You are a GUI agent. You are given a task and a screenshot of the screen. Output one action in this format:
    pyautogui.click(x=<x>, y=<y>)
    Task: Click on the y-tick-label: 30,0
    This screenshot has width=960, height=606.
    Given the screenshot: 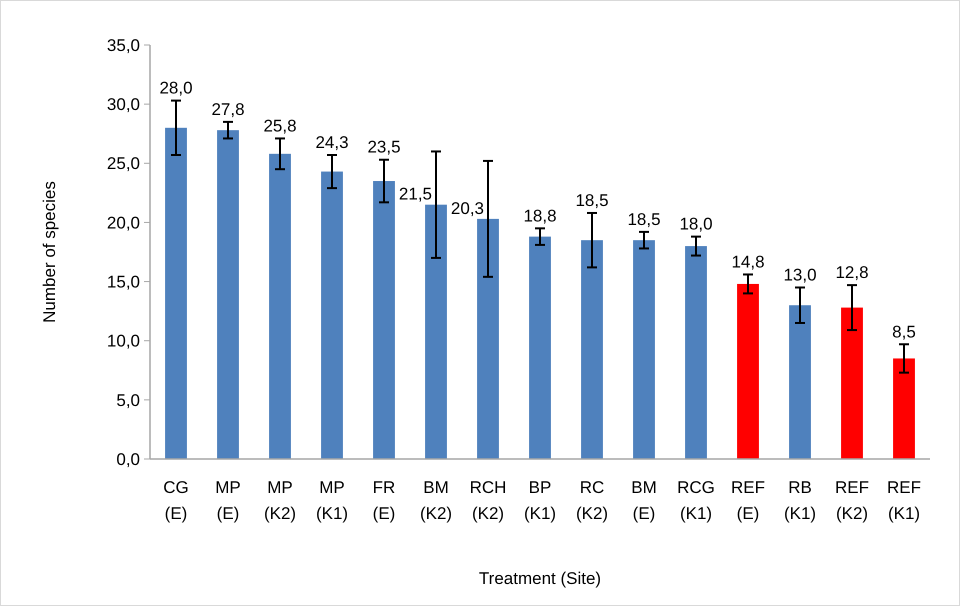 What is the action you would take?
    pyautogui.click(x=123, y=104)
    